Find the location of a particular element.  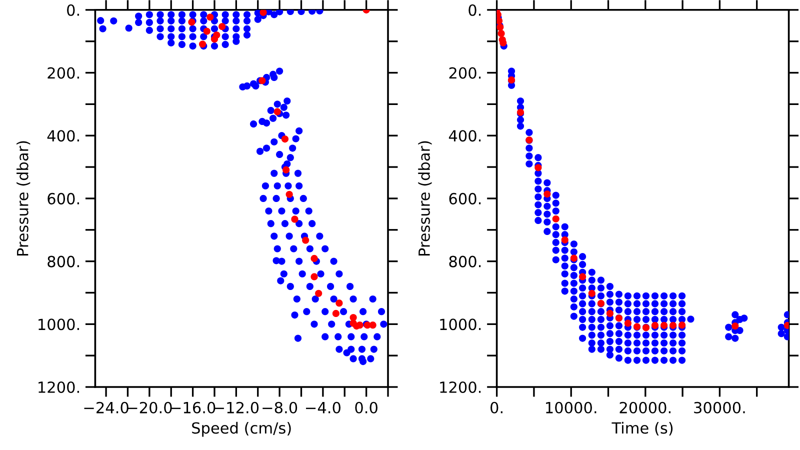

x-tick-label: 10000. is located at coordinates (571, 408).